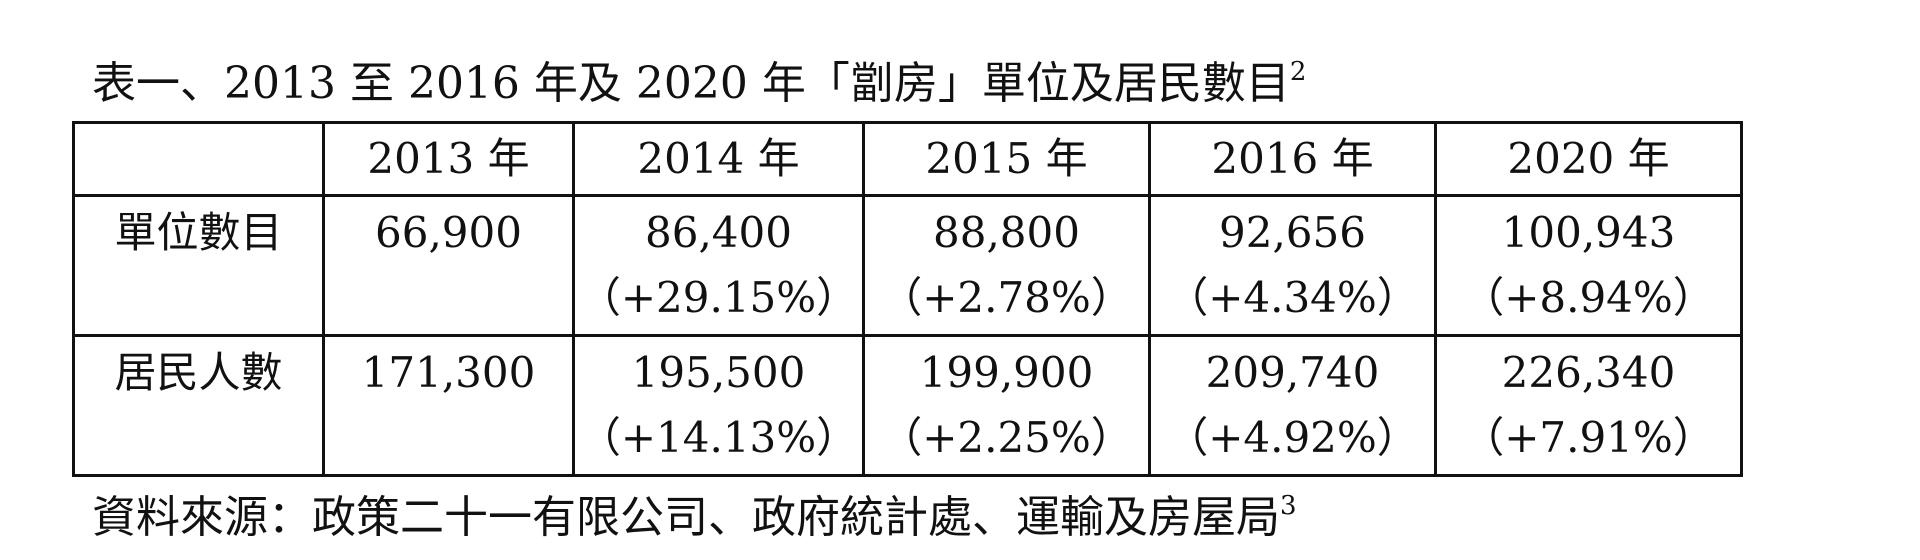 The image size is (1920, 560). Describe the element at coordinates (1292, 159) in the screenshot. I see `header-cell-2016: 2016 年` at that location.